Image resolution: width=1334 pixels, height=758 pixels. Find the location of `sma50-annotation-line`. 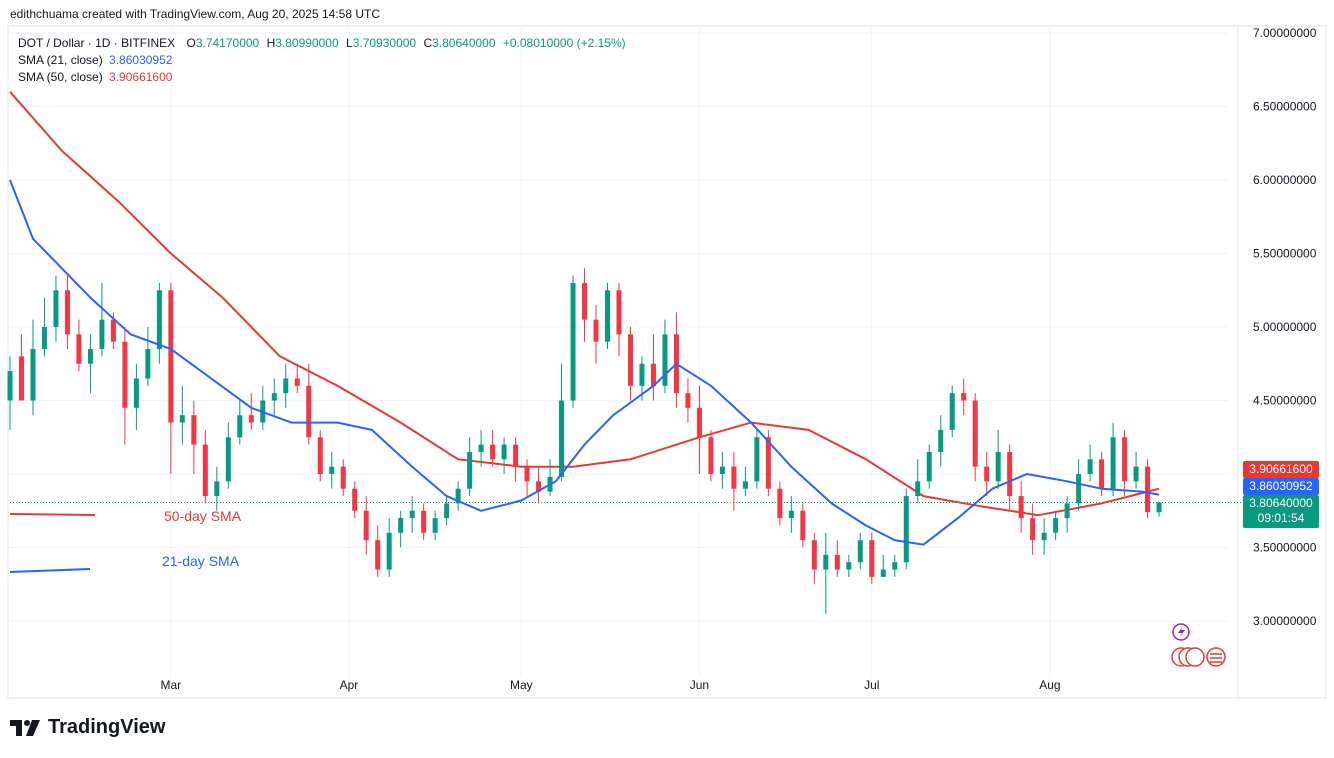

sma50-annotation-line is located at coordinates (52, 514).